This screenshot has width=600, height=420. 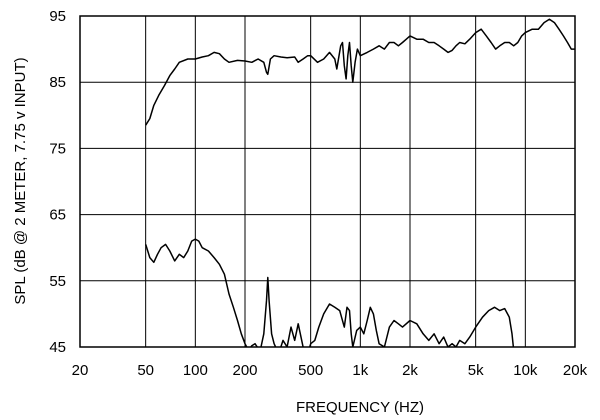 I want to click on x-tick-label: 10k, so click(x=525, y=370).